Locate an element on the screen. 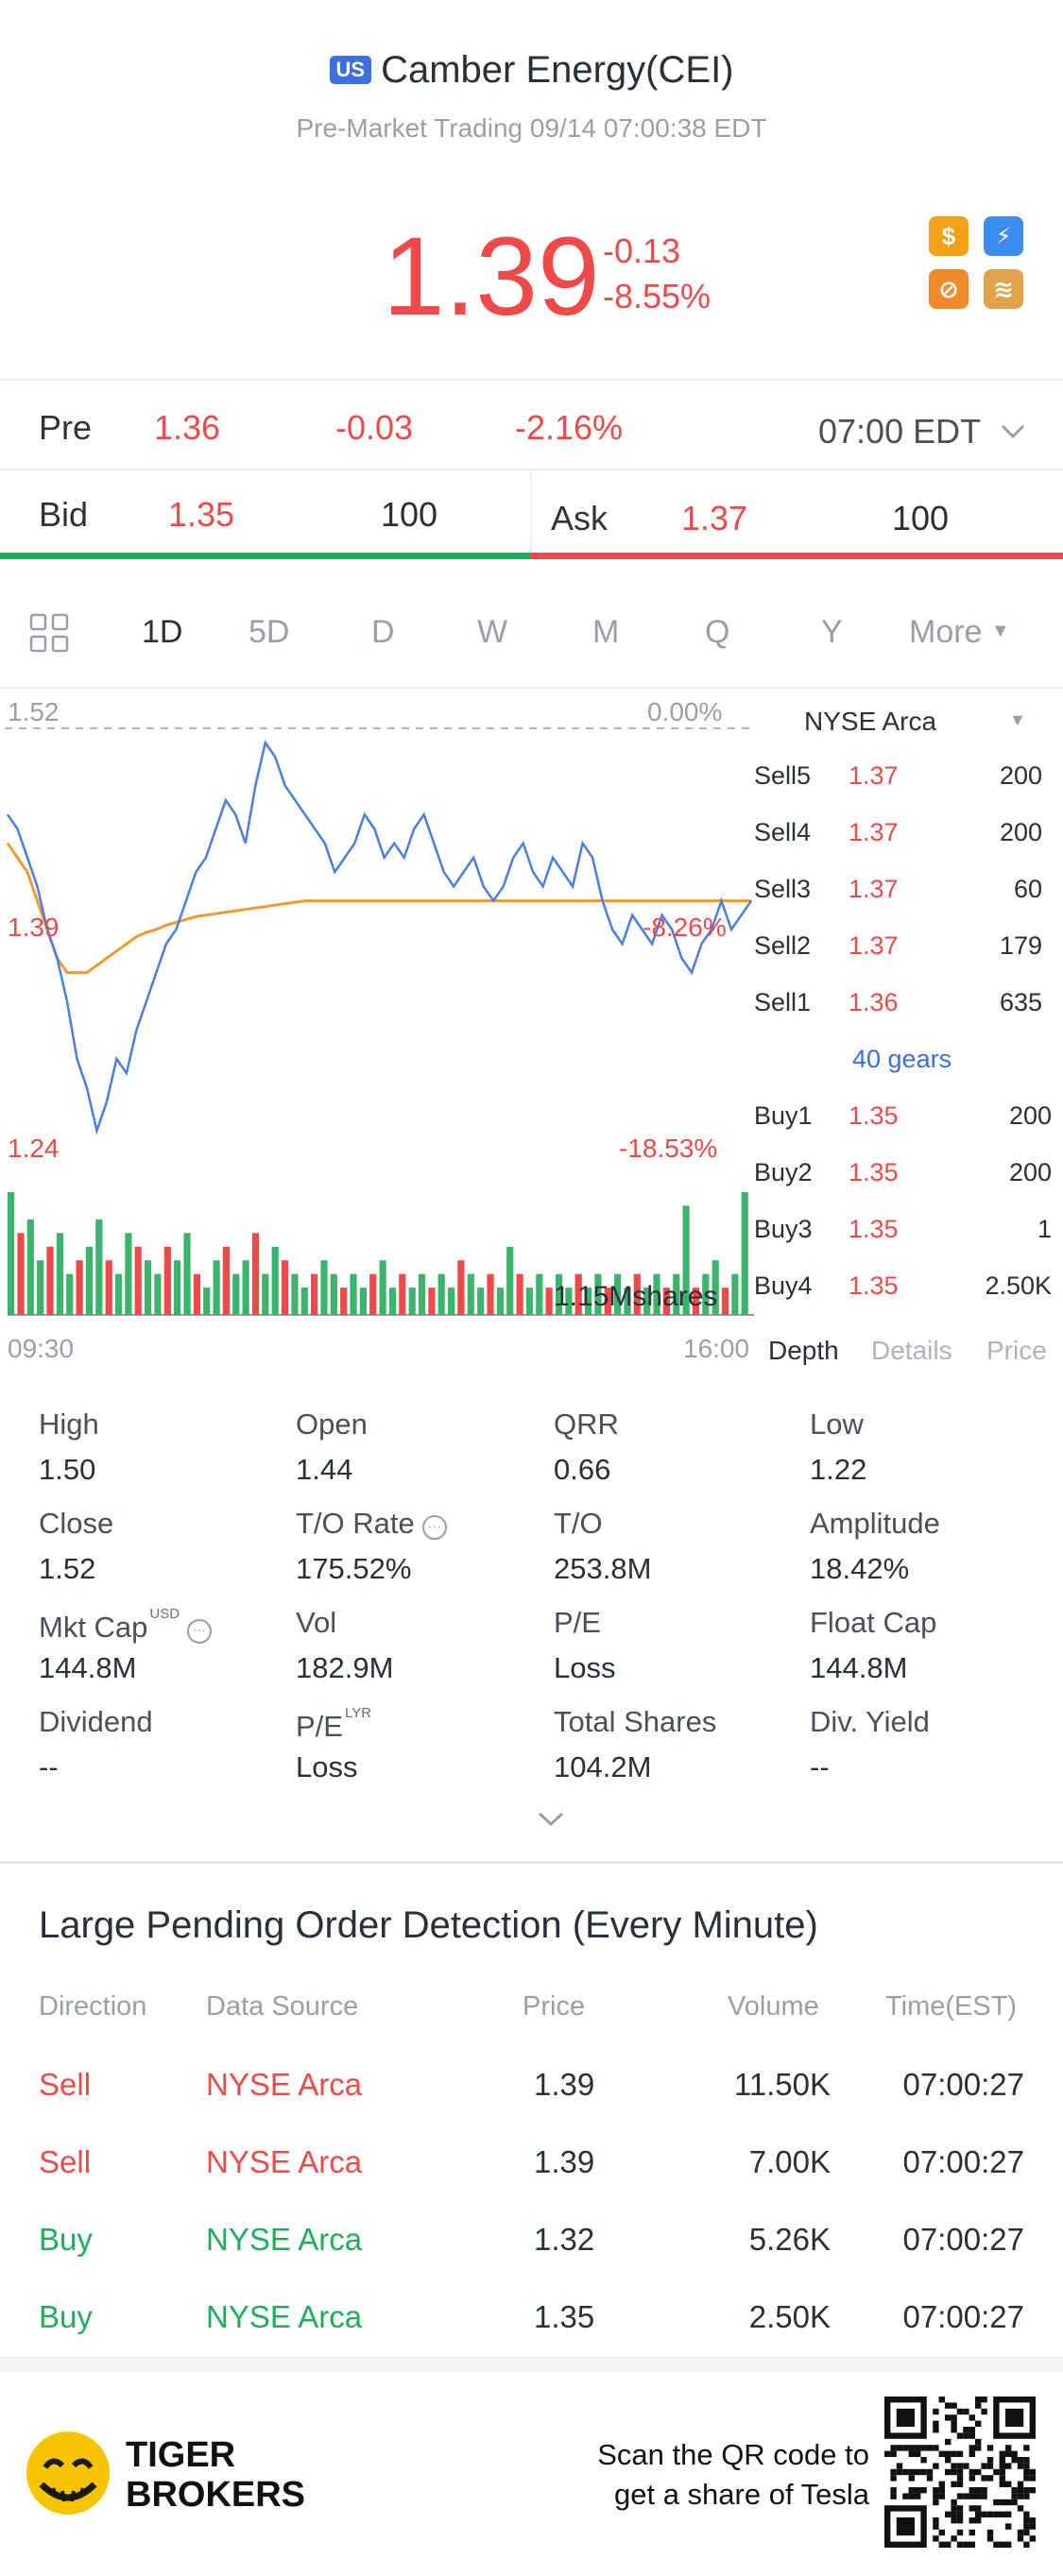  ask-bar is located at coordinates (796, 556).